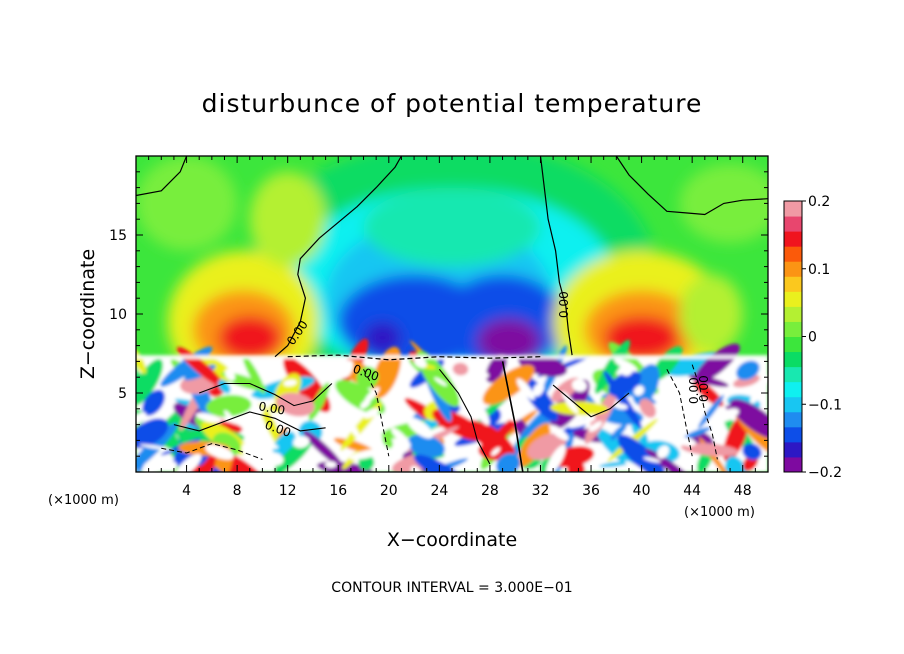 The image size is (904, 654). Describe the element at coordinates (288, 491) in the screenshot. I see `x-tick-label: 12` at that location.